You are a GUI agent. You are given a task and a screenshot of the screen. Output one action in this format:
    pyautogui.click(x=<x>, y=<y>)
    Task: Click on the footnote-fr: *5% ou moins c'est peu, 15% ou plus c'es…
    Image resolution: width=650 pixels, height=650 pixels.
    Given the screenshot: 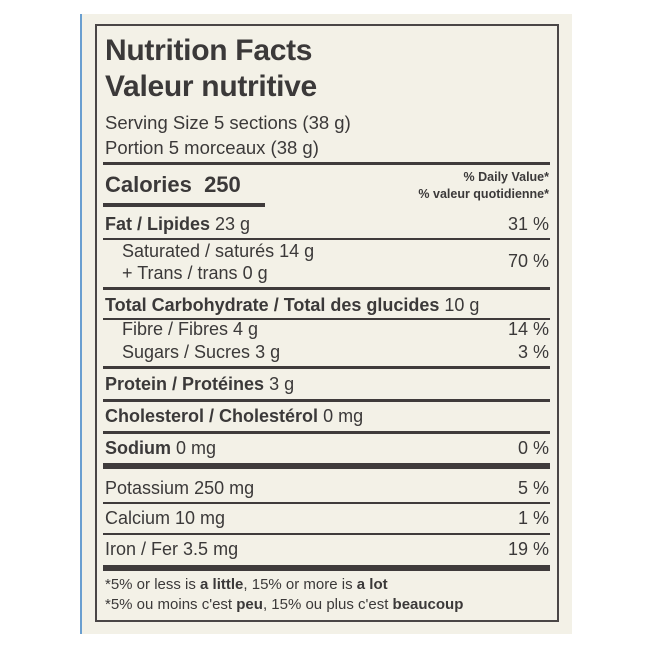 What is the action you would take?
    pyautogui.click(x=284, y=604)
    